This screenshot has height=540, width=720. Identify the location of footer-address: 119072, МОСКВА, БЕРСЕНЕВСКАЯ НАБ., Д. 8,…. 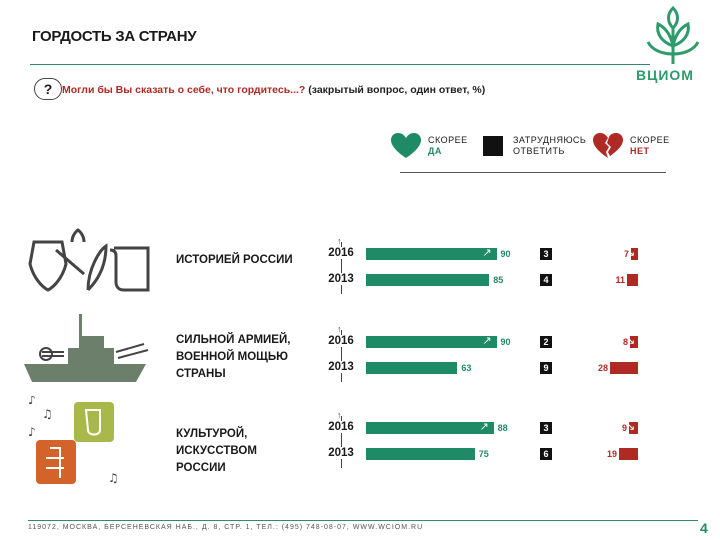
(226, 527).